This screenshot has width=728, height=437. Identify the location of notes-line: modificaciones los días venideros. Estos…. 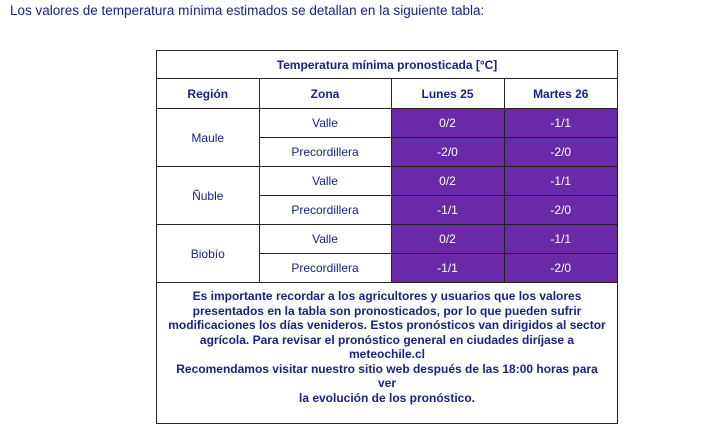
(387, 325).